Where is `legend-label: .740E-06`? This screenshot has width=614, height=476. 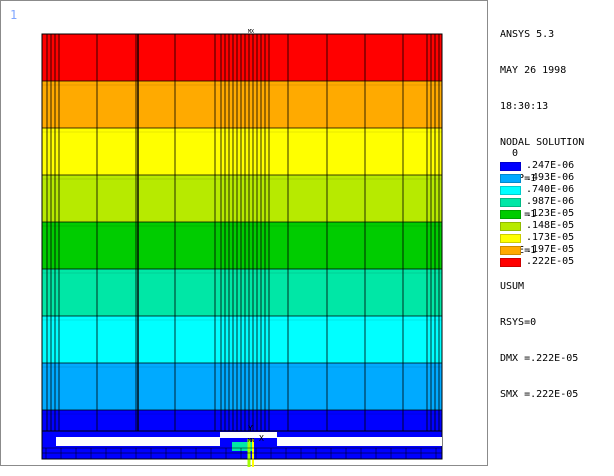
legend-label: .740E-06 is located at coordinates (550, 189).